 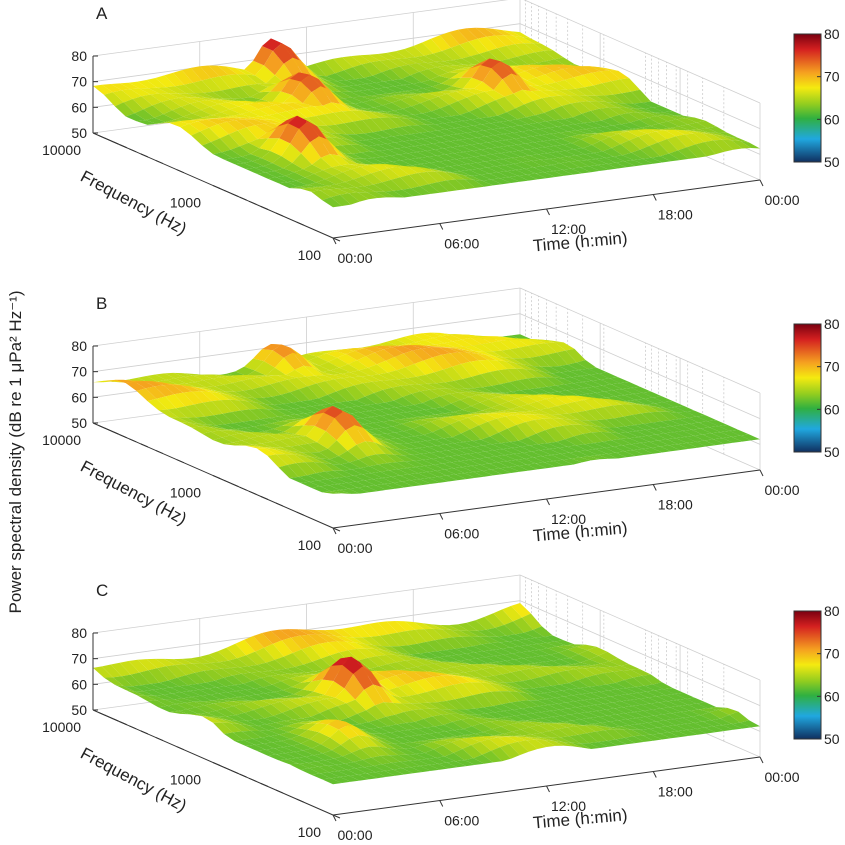 I want to click on z-tick-label: 60, so click(x=79, y=107).